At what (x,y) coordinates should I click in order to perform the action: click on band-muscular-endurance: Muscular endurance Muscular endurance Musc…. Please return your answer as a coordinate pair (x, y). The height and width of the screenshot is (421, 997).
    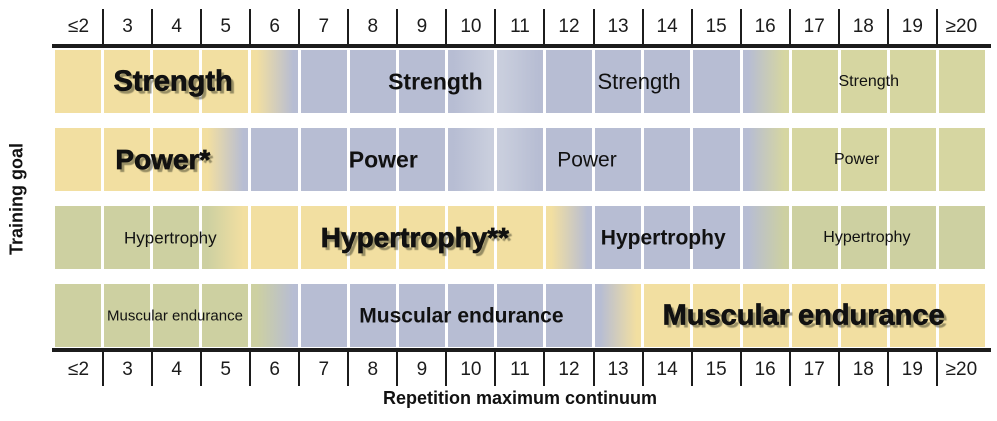
    Looking at the image, I should click on (520, 315).